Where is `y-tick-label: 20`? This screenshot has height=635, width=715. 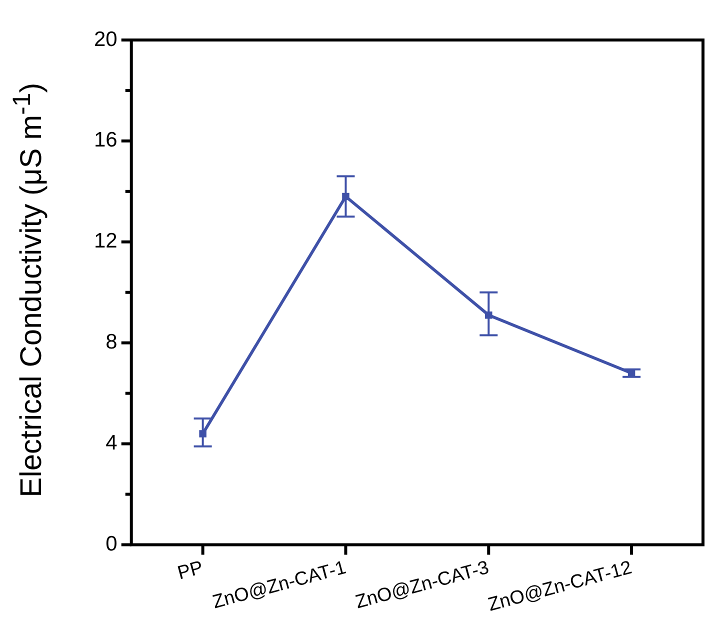 y-tick-label: 20 is located at coordinates (106, 39).